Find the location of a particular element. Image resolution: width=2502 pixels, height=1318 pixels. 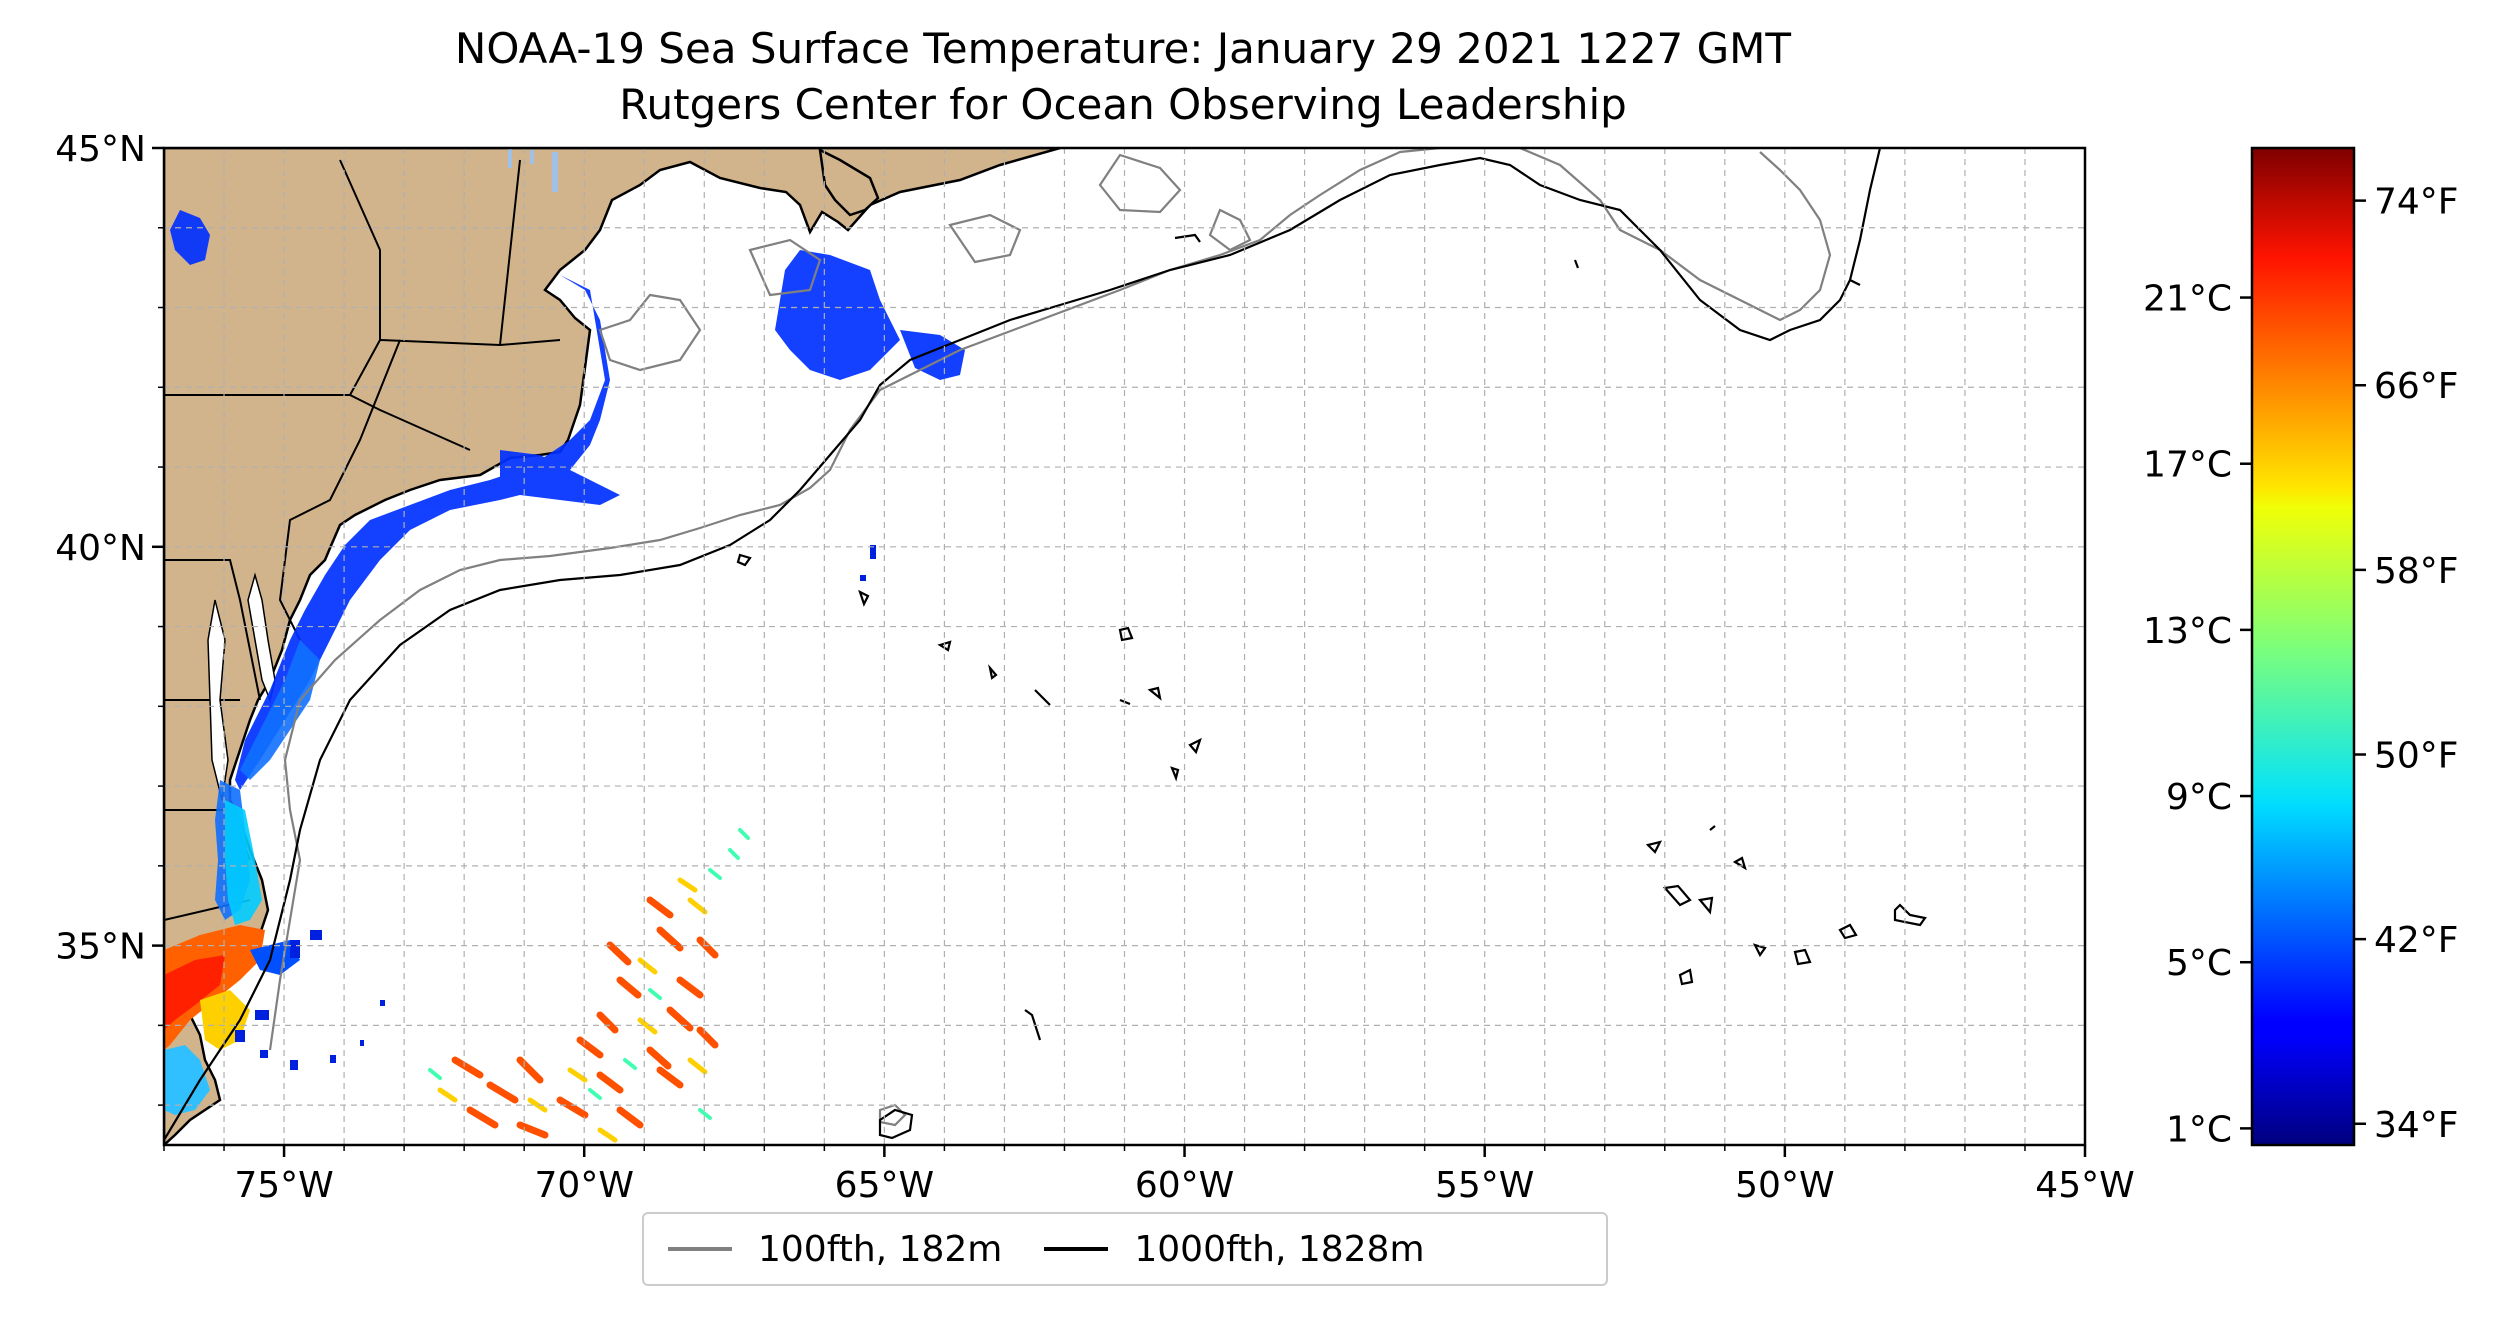

colorbar-fahrenheit-label: 58°F is located at coordinates (2416, 571).